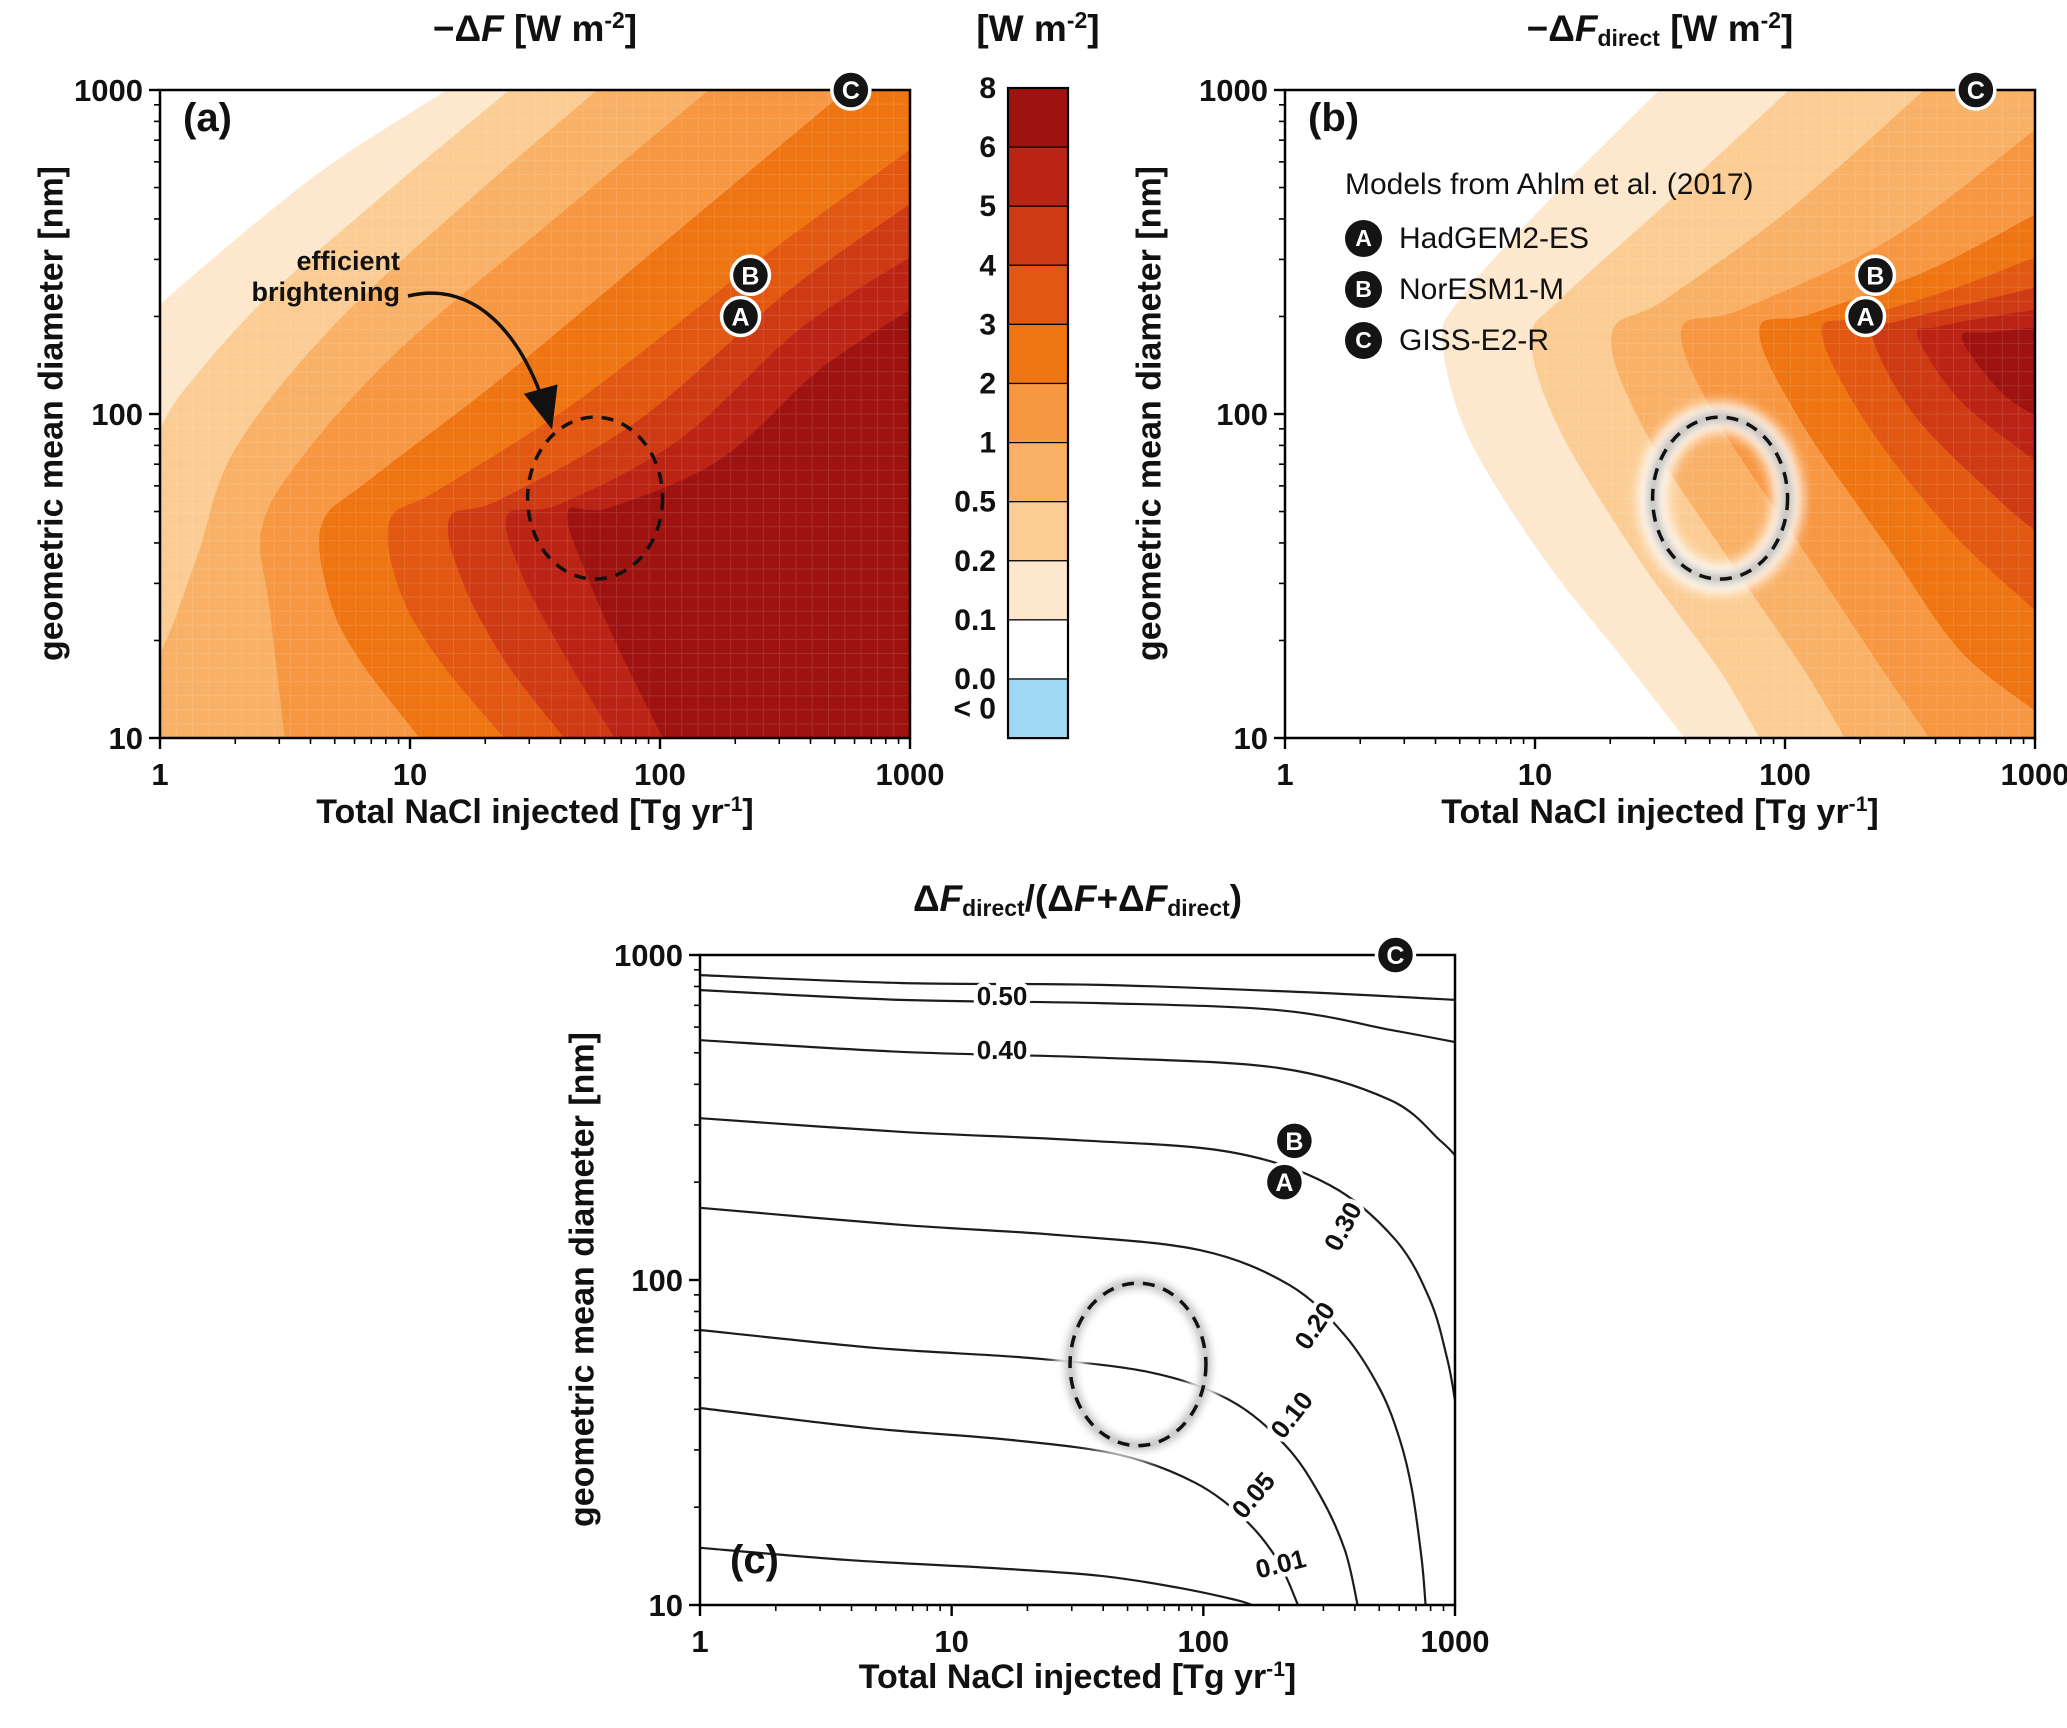  I want to click on panel-a-letter: (a), so click(207, 118).